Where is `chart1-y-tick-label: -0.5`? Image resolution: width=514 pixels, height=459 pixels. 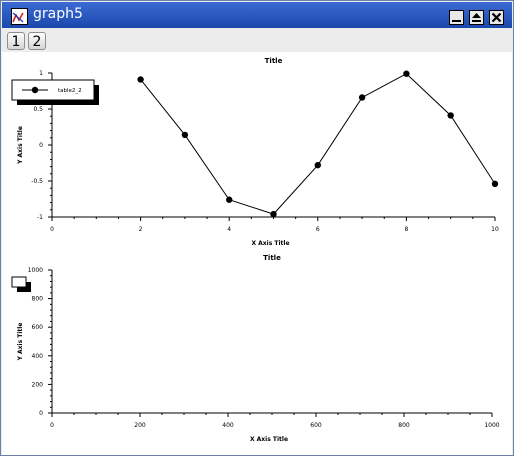 chart1-y-tick-label: -0.5 is located at coordinates (37, 181).